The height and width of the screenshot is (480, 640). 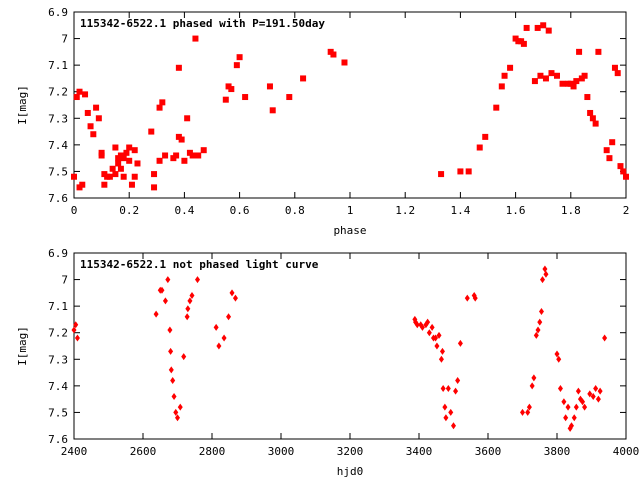 I want to click on chart-title: 115342-6522.1 phased with P=191.50day, so click(x=202, y=23).